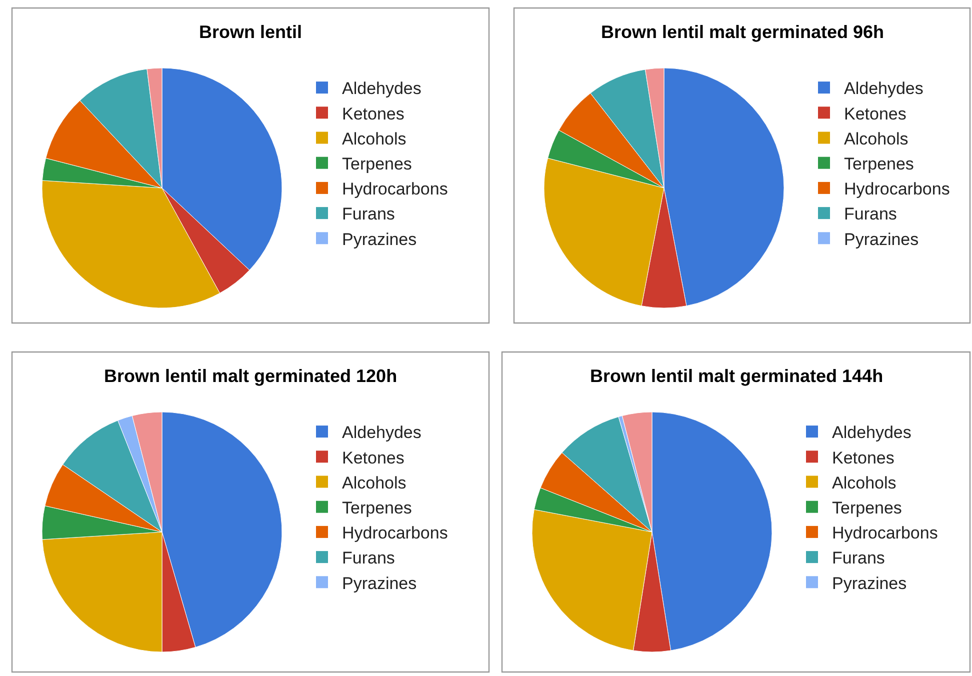  What do you see at coordinates (251, 376) in the screenshot?
I see `chart-title: Brown lentil malt germinated 120h` at bounding box center [251, 376].